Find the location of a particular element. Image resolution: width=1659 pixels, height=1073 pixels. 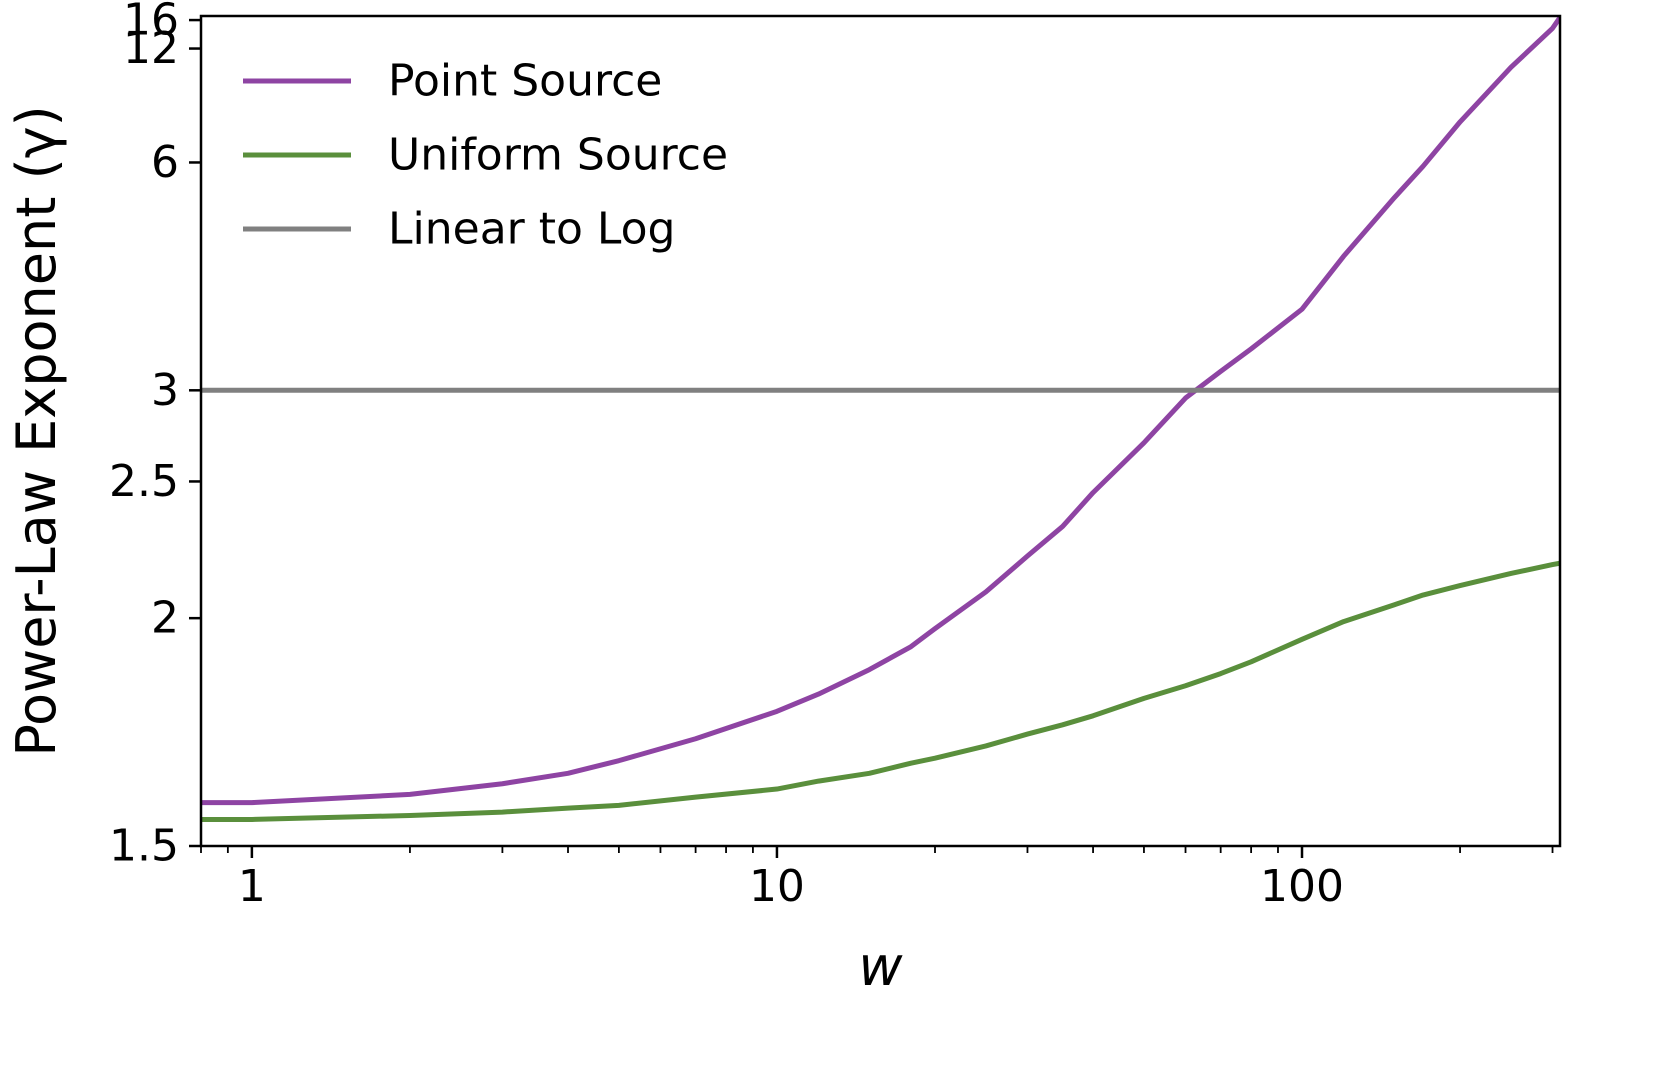

x-tick-label: 10 is located at coordinates (777, 886).